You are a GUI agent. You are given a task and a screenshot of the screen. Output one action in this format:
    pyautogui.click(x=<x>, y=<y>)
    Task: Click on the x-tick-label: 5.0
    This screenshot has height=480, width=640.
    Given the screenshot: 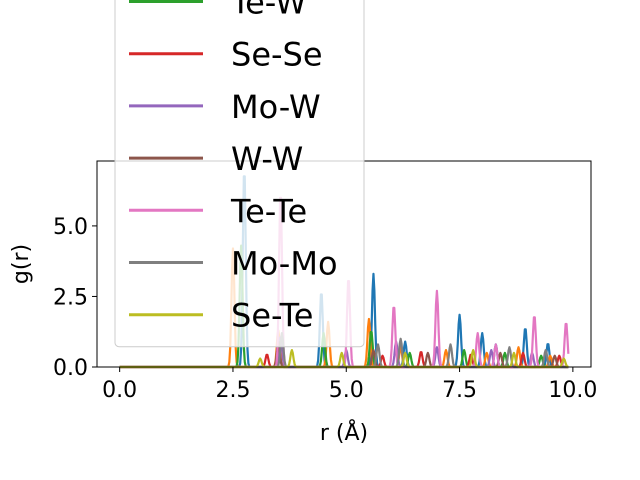 What is the action you would take?
    pyautogui.click(x=346, y=390)
    